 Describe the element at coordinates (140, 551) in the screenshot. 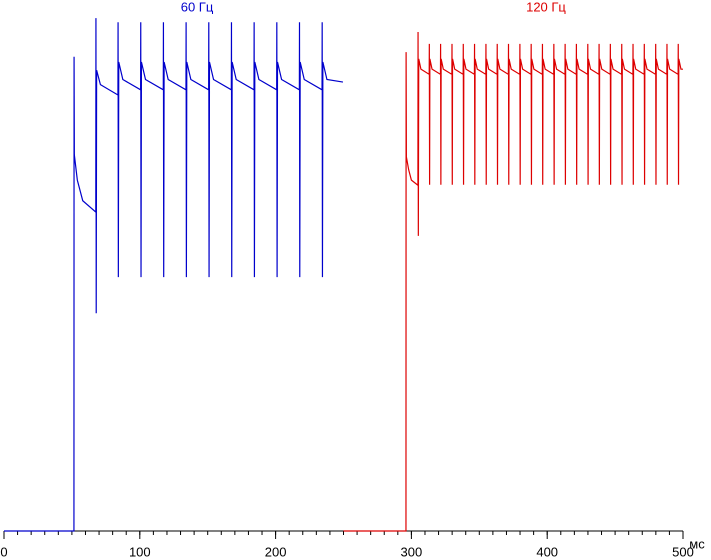

I see `x-tick-label: 100` at that location.